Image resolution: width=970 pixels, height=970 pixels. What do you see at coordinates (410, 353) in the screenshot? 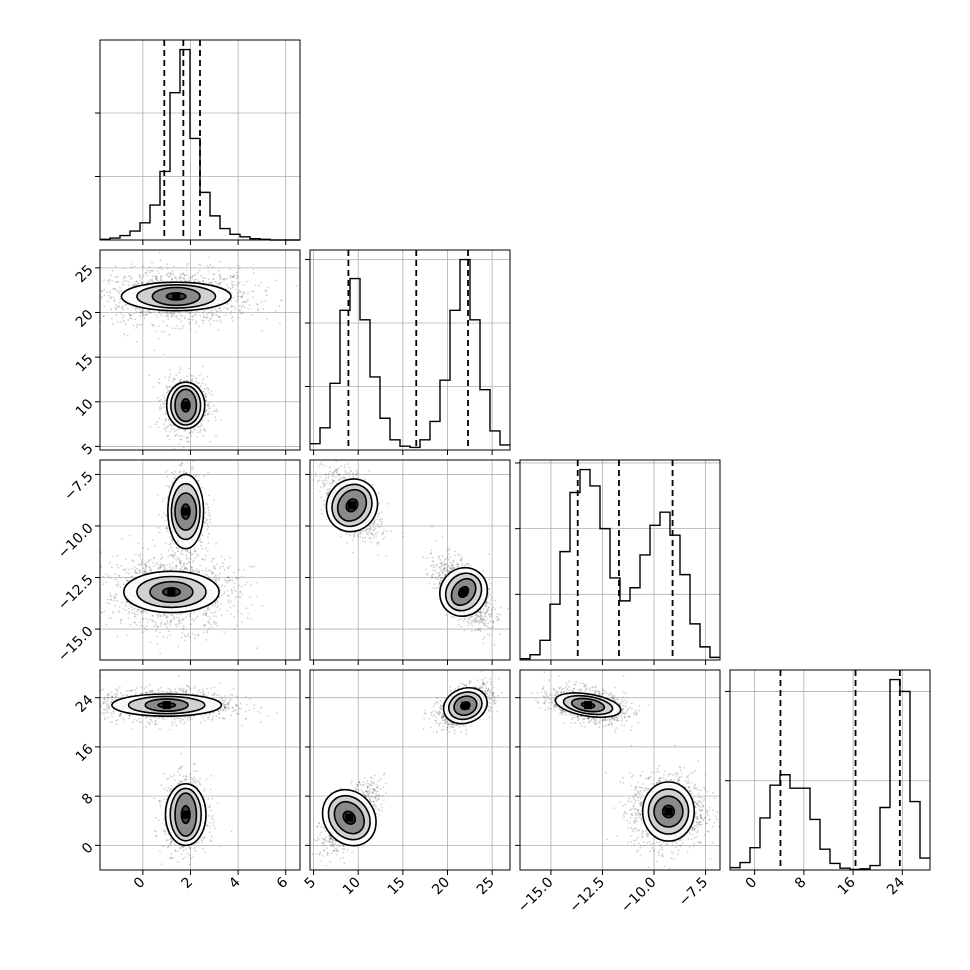
I see `histogram-step` at bounding box center [410, 353].